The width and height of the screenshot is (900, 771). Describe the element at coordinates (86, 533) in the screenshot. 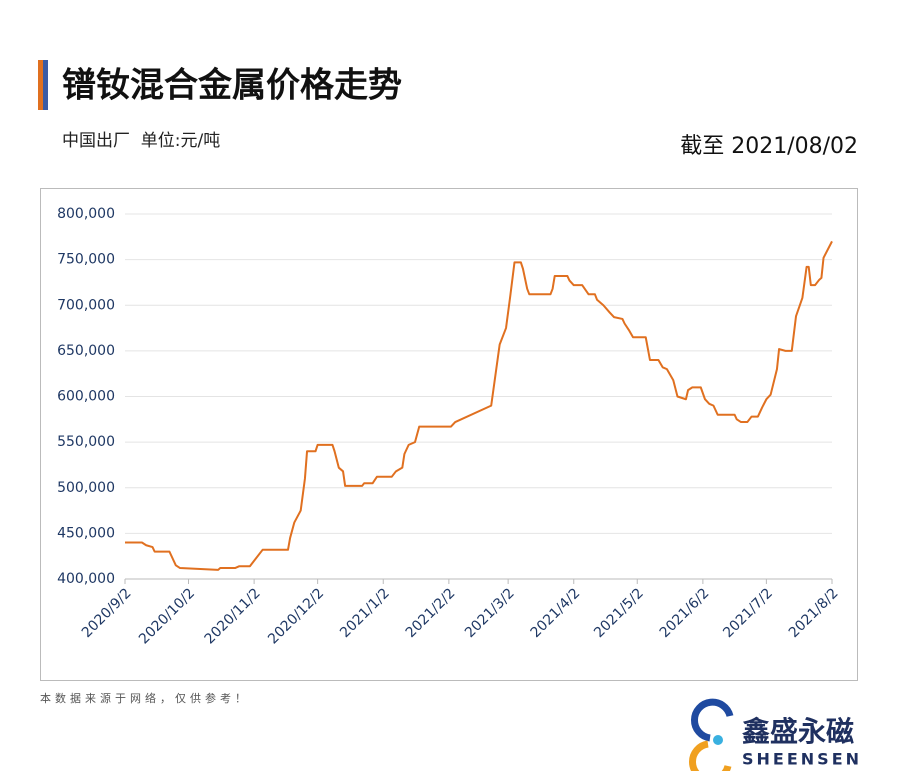

I see `y-tick-label: 450,000` at that location.